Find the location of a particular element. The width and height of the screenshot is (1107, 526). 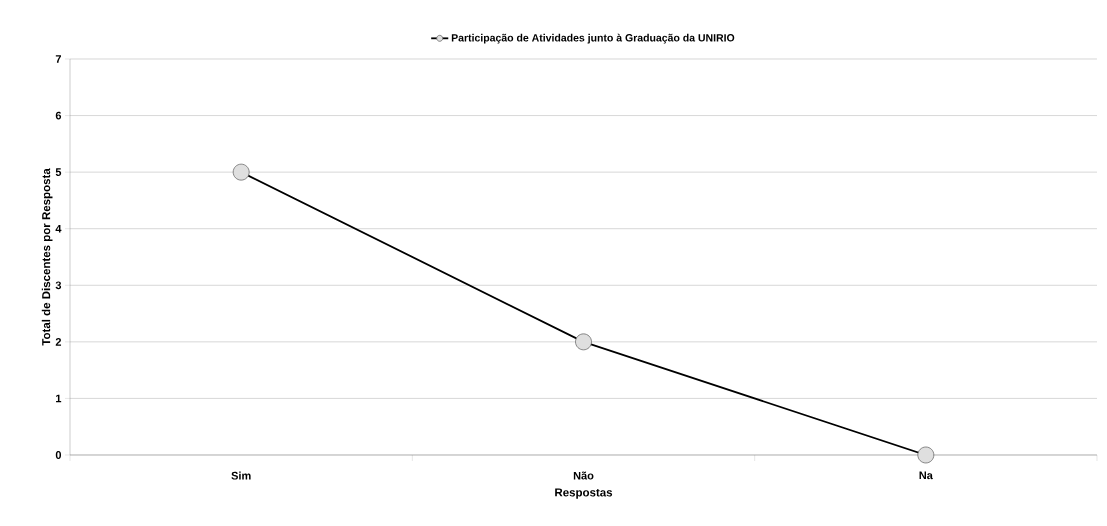

y-tick-label: 1 is located at coordinates (59, 398).